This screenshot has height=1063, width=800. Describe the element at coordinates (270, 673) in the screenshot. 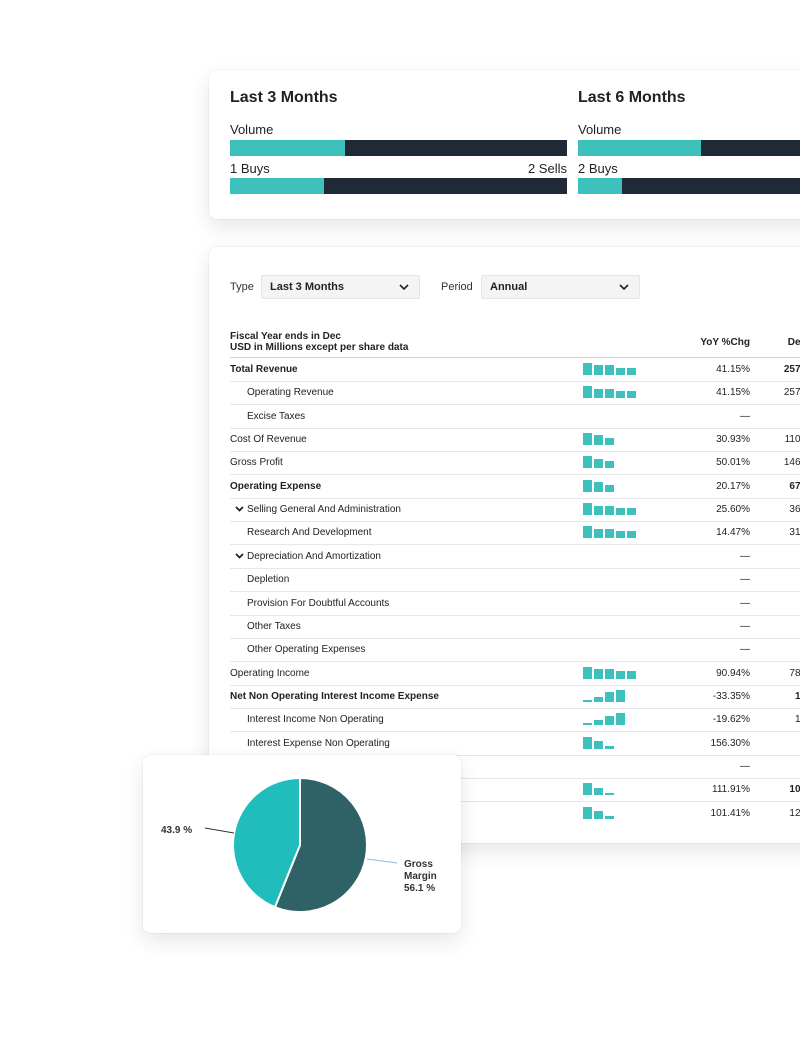

I see `row-label: Operating Income` at that location.